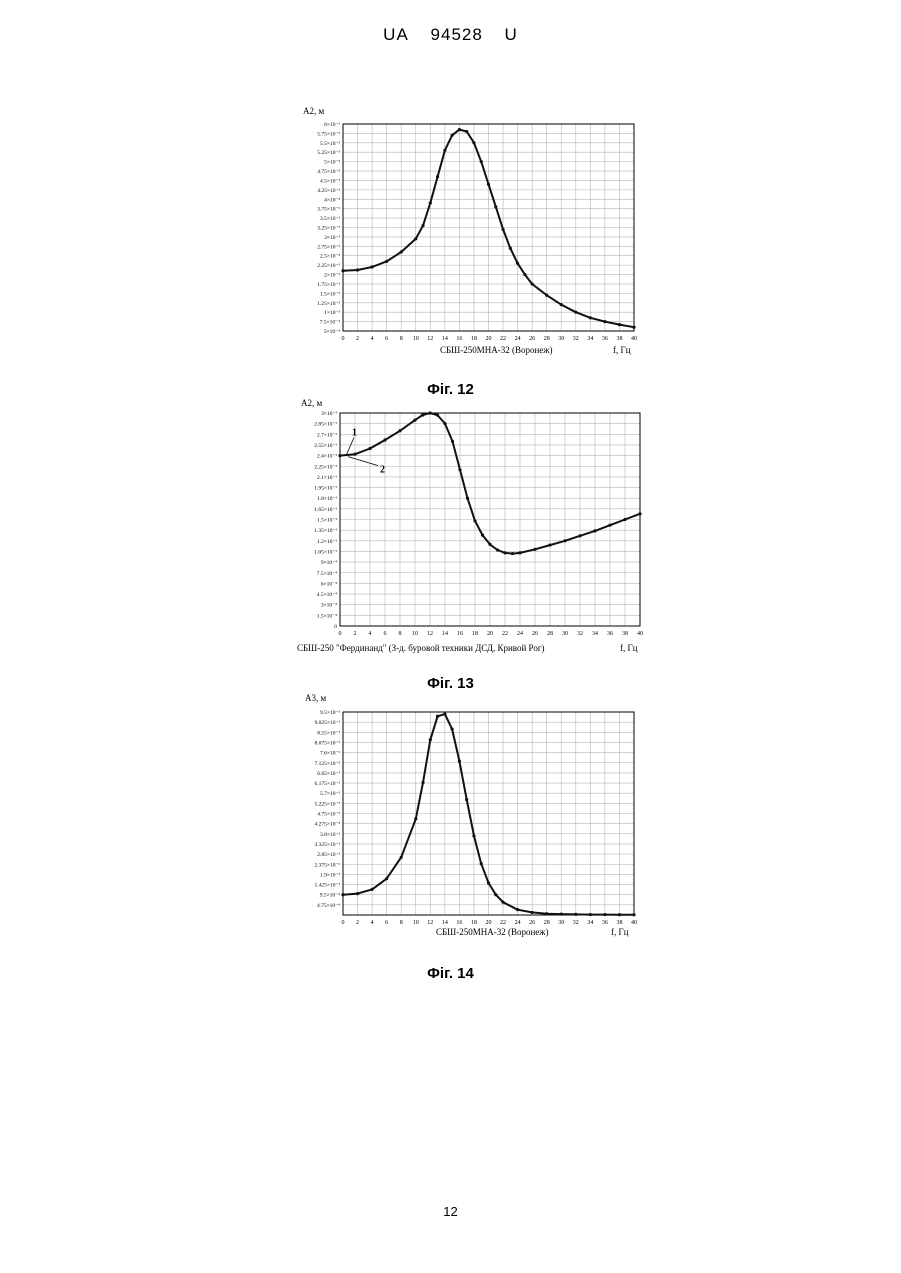 The image size is (901, 1273). Describe the element at coordinates (332, 313) in the screenshot. I see `chart-0-y-tick-label: 1×10⁻³` at that location.